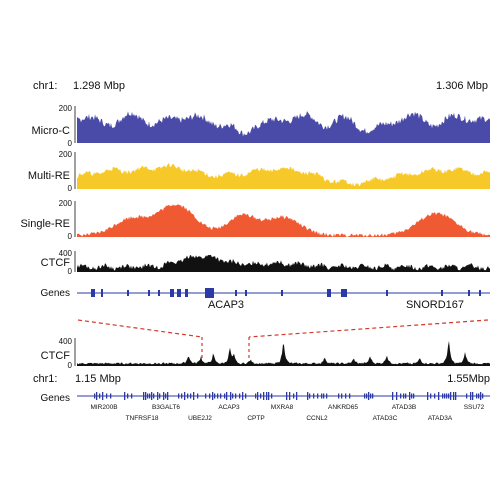 This screenshot has width=500, height=500. What do you see at coordinates (283, 396) in the screenshot?
I see `genes-bottom-track` at bounding box center [283, 396].